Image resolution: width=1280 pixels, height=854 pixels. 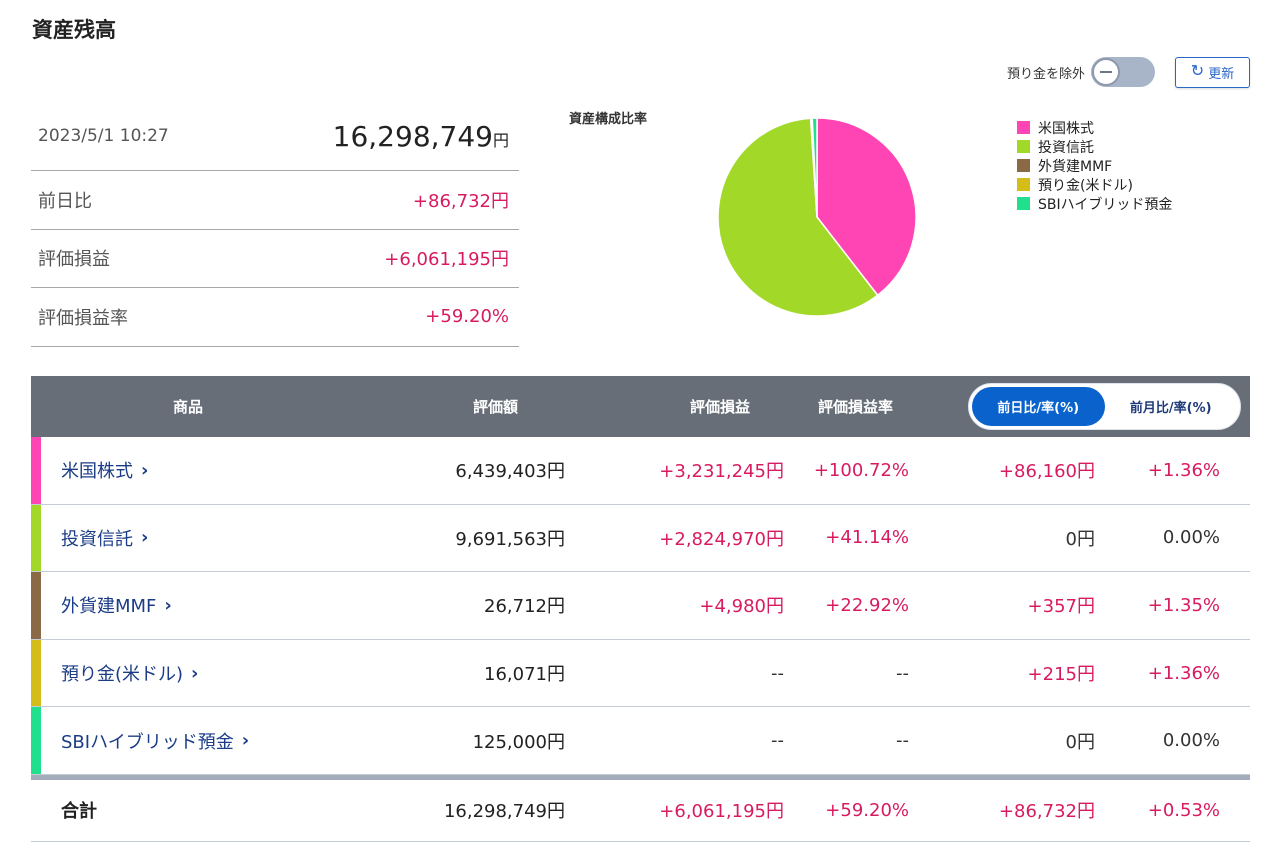 I want to click on row-amount: 6,439,403円, so click(x=510, y=472).